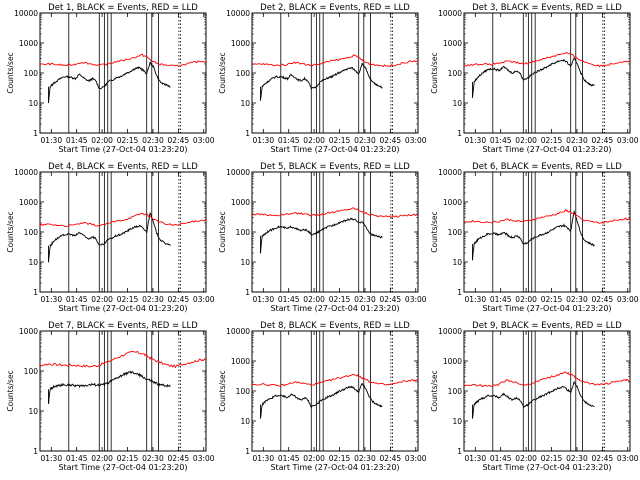  What do you see at coordinates (123, 326) in the screenshot?
I see `panel-title: Det 7, BLACK = Events, RED = LLD` at bounding box center [123, 326].